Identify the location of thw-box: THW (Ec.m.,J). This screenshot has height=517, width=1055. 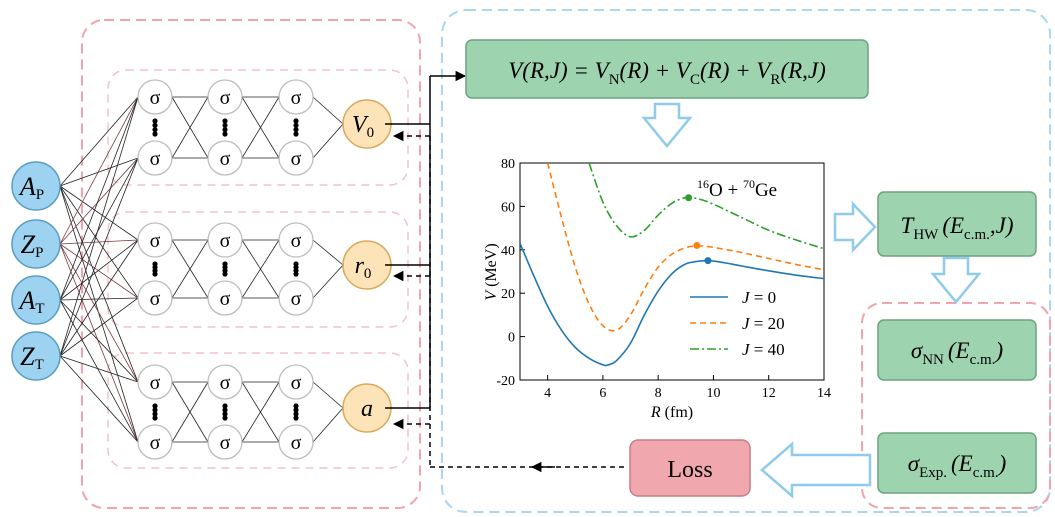
(957, 224).